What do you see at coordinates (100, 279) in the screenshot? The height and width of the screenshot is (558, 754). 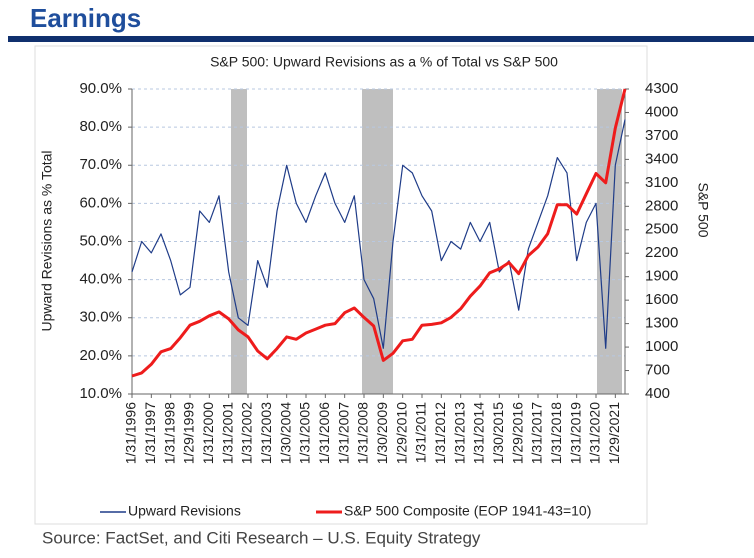 I see `y-tick-label: 40.0%` at bounding box center [100, 279].